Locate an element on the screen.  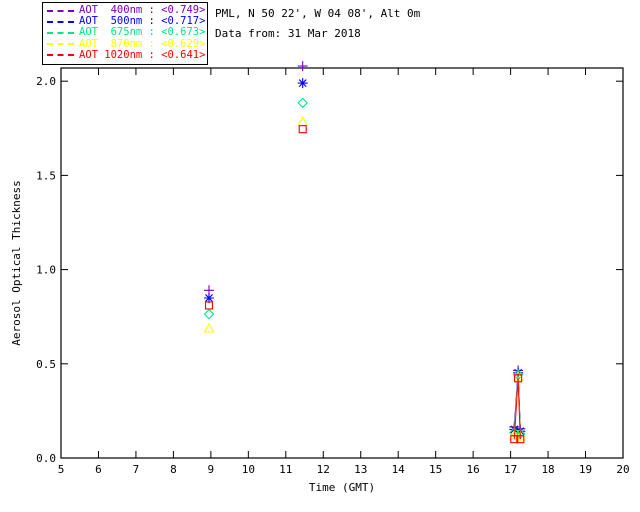
y-tick-label: 1.0 is located at coordinates (46, 270).